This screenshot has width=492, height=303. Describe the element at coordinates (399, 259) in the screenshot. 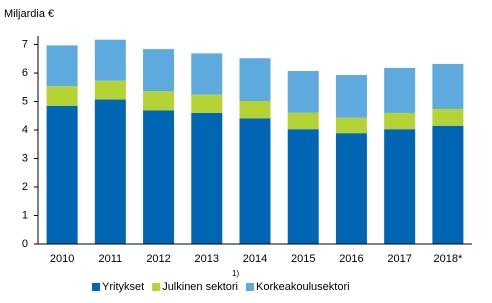

I see `x-tick-label: 2017` at that location.